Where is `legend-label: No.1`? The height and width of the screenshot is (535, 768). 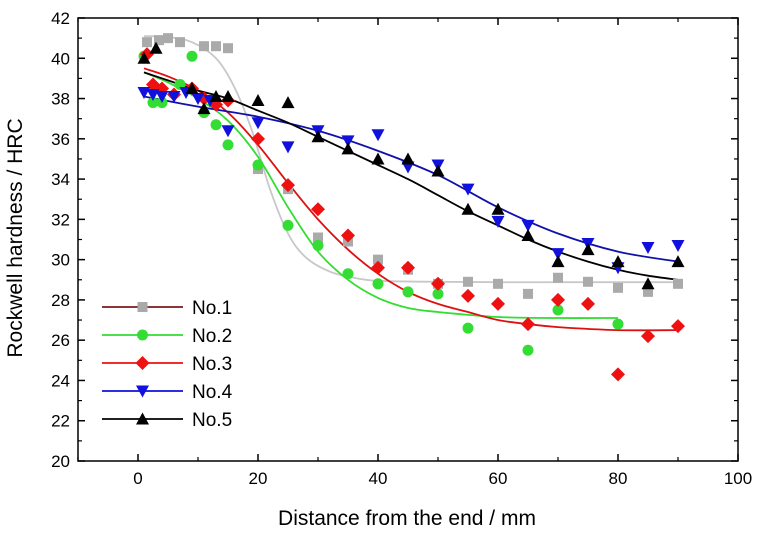 legend-label: No.1 is located at coordinates (212, 308).